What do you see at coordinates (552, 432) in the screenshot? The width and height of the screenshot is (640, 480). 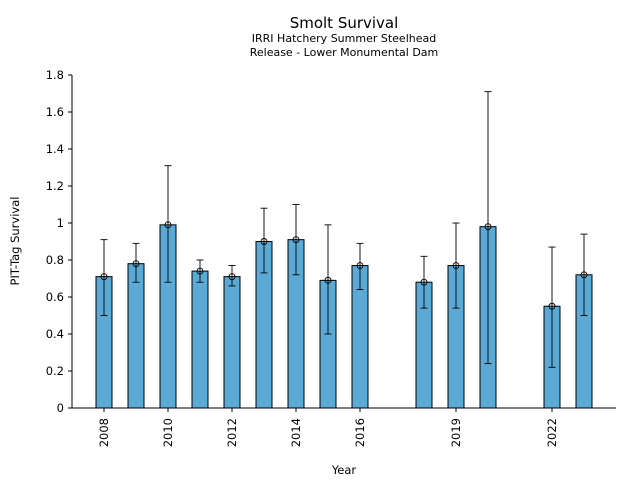 I see `x-tick-label: 2022` at bounding box center [552, 432].